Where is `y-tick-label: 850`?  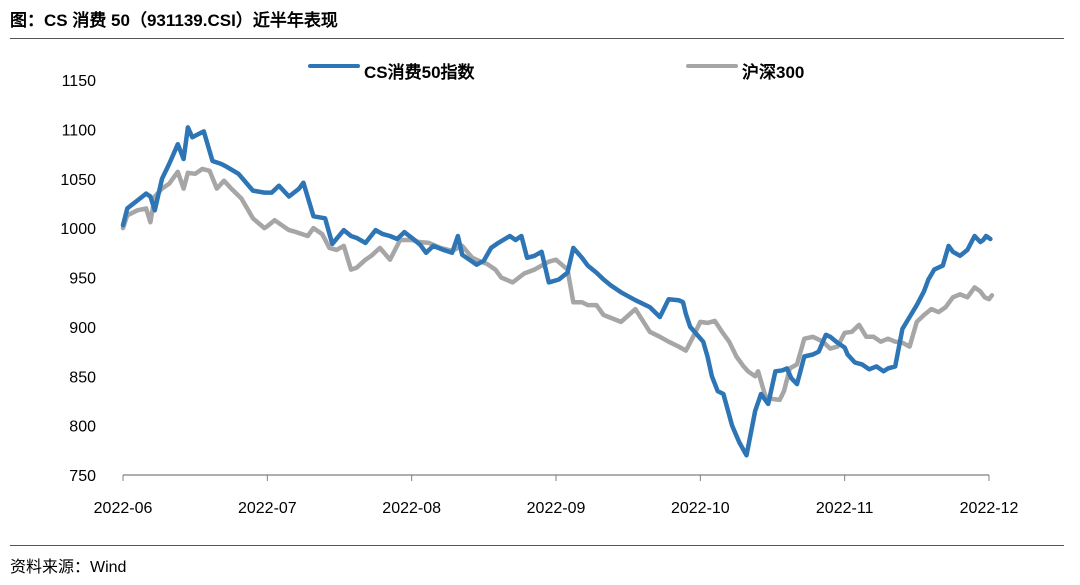
y-tick-label: 850 is located at coordinates (82, 377).